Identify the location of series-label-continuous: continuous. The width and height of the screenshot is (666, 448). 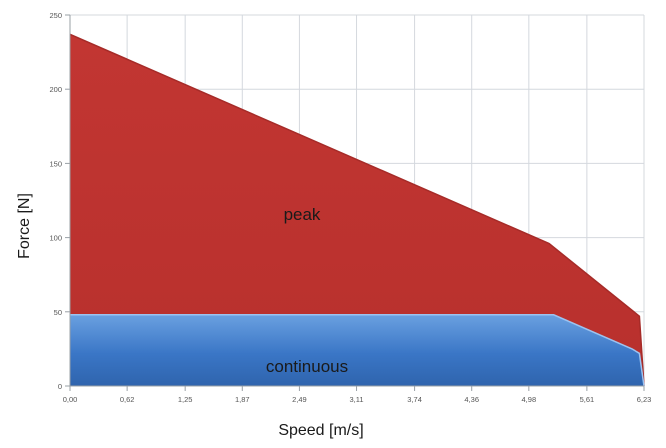
(307, 366).